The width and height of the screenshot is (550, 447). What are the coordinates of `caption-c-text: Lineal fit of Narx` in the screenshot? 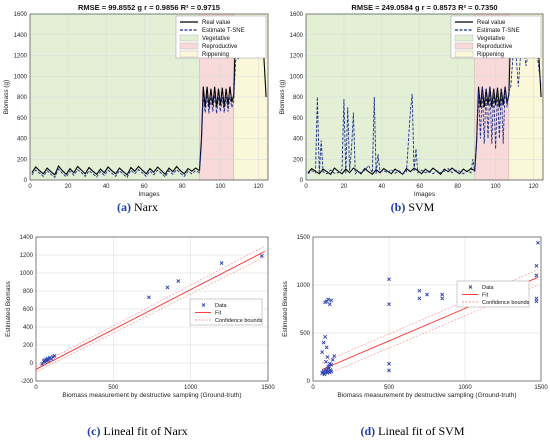 It's located at (145, 431).